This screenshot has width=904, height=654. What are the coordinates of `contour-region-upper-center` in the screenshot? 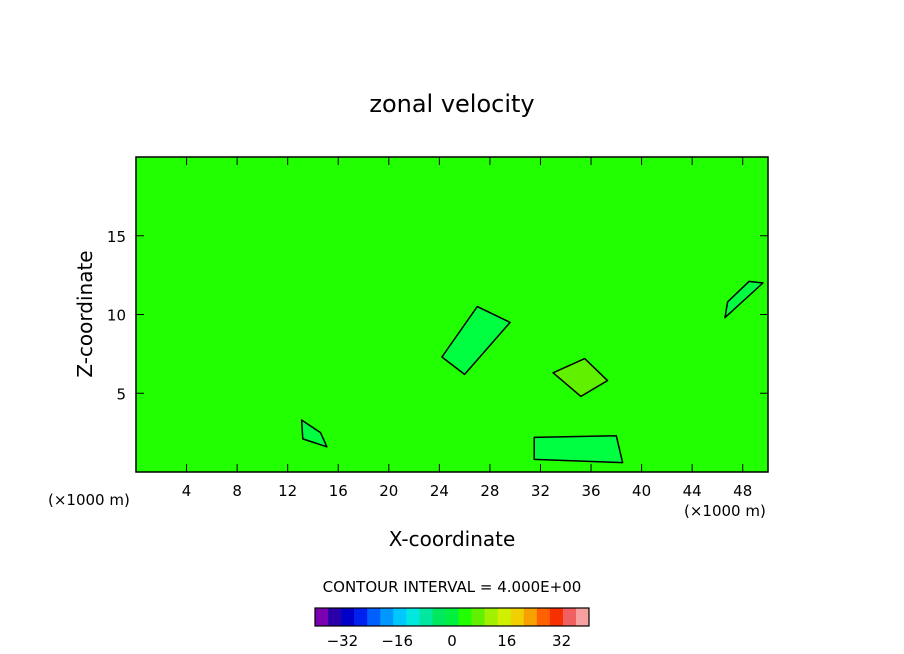 It's located at (476, 340).